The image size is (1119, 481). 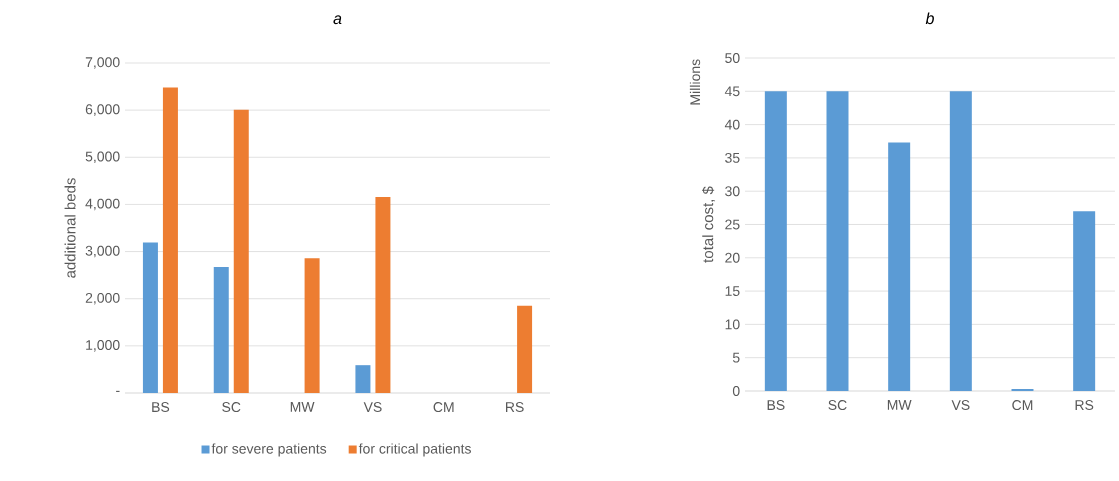 I want to click on legend-label: for critical patients, so click(x=414, y=450).